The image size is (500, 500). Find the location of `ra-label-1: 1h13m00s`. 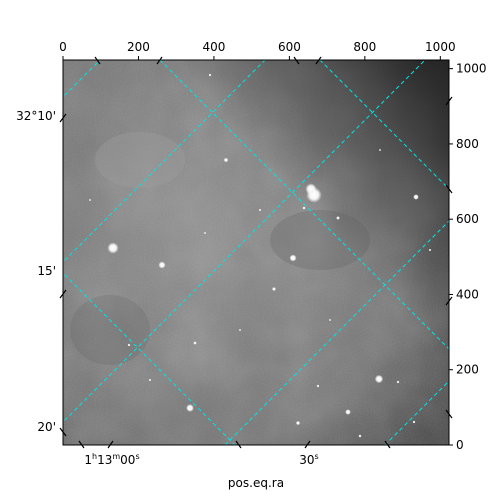

ra-label-1: 1h13m00s is located at coordinates (111, 459).